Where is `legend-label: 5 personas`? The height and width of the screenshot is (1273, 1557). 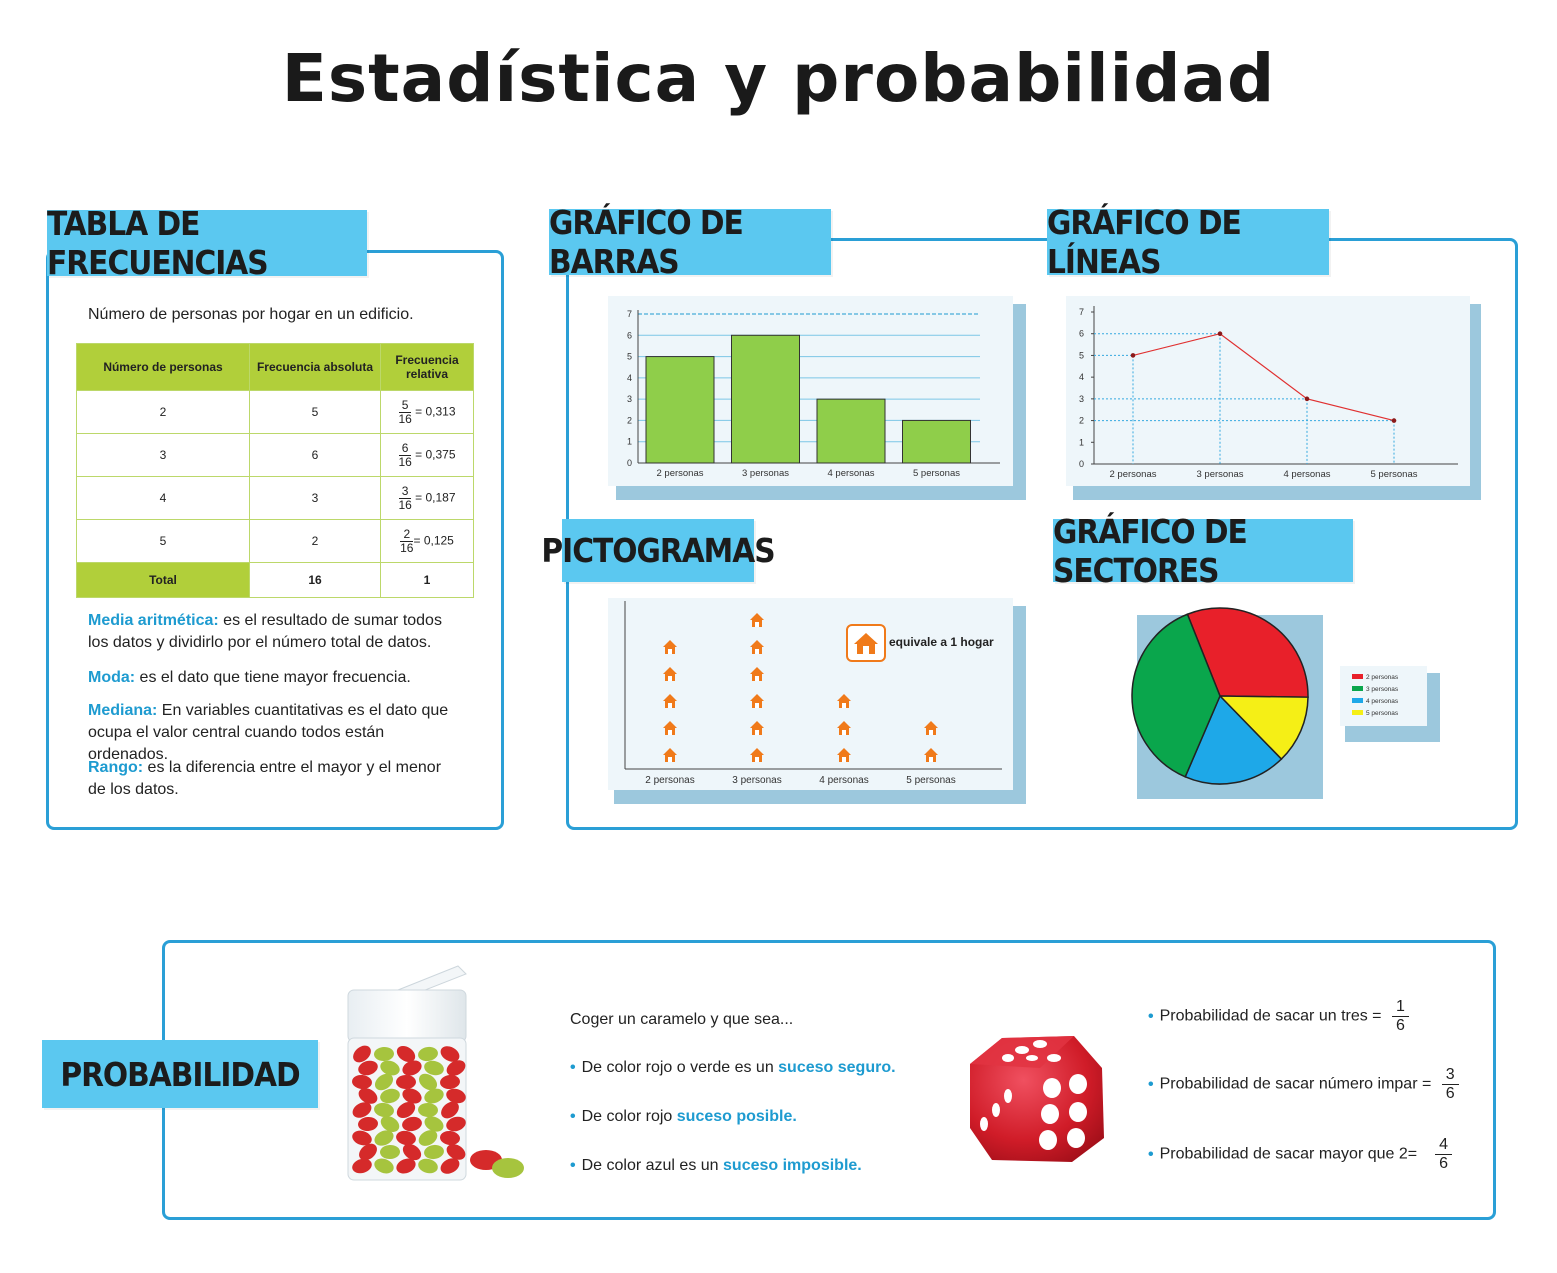
legend-label: 5 personas is located at coordinates (1382, 713).